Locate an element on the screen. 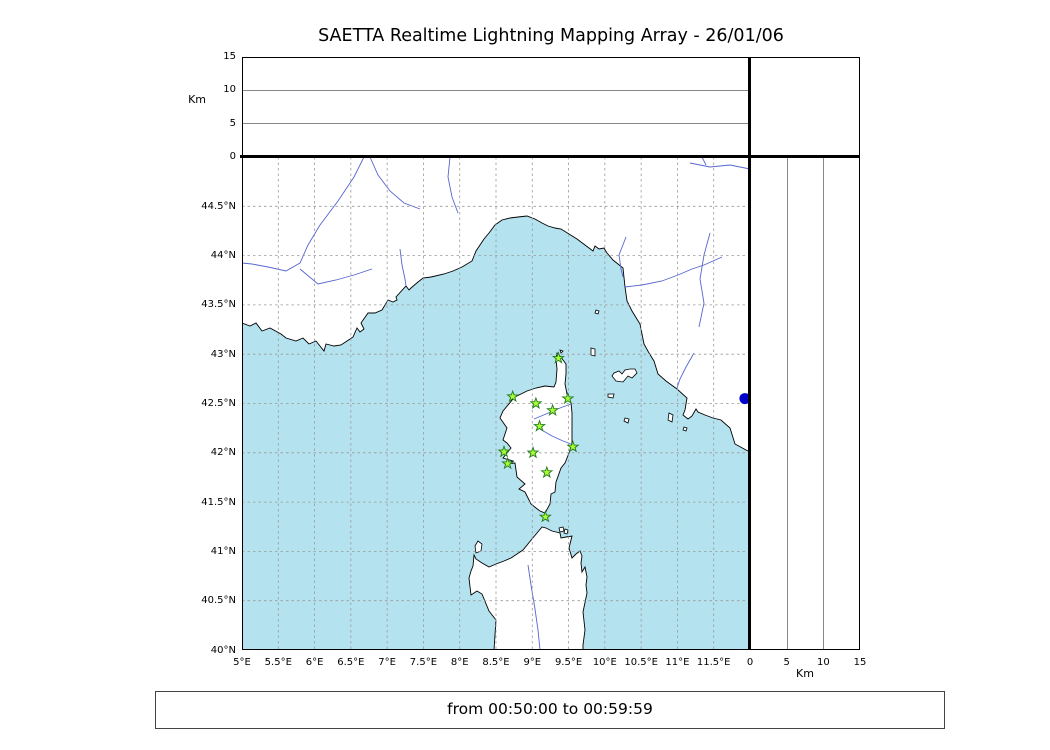 Image resolution: width=1050 pixels, height=750 pixels. time-range: from 00:50:00 to 00:59:59 is located at coordinates (550, 709).